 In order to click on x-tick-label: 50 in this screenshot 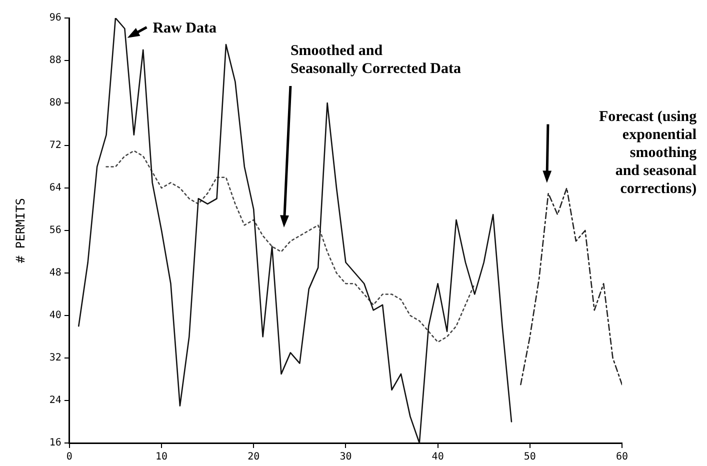, I will do `click(530, 457)`.